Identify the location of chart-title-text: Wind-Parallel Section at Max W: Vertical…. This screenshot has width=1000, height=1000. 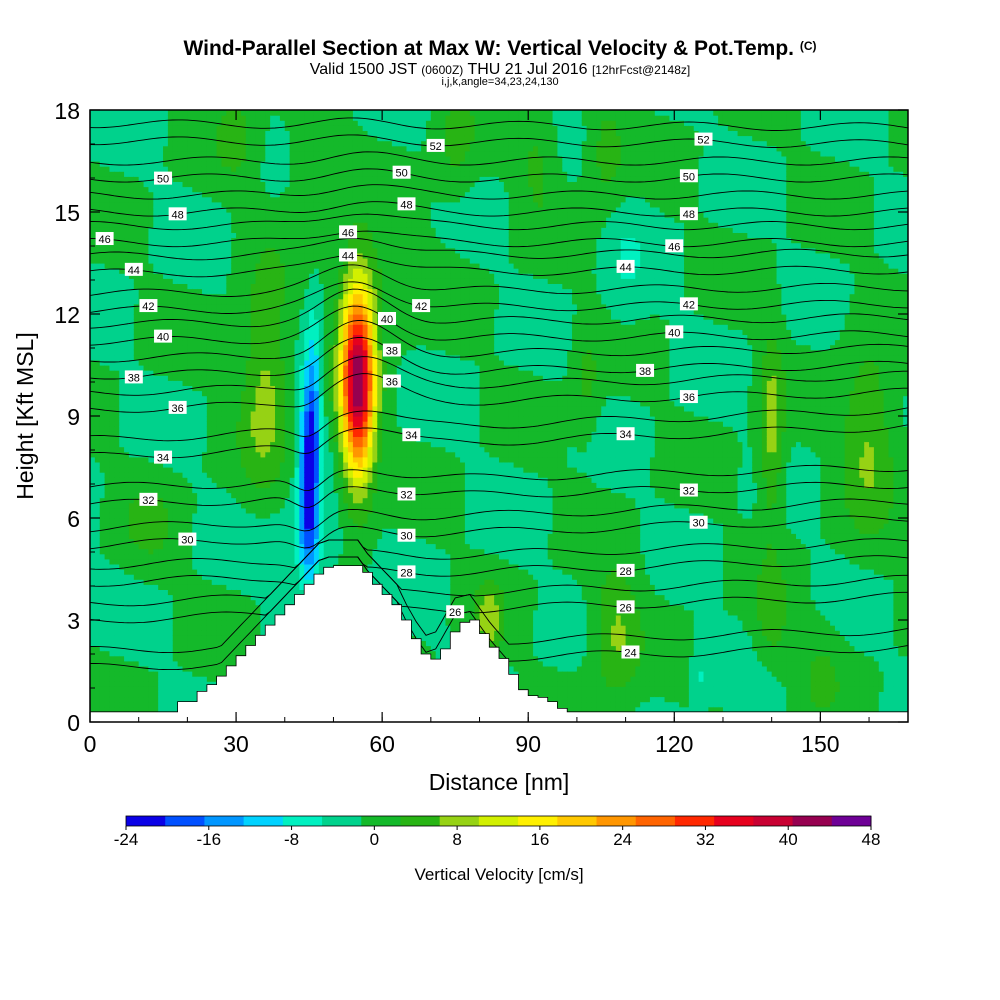
(488, 48).